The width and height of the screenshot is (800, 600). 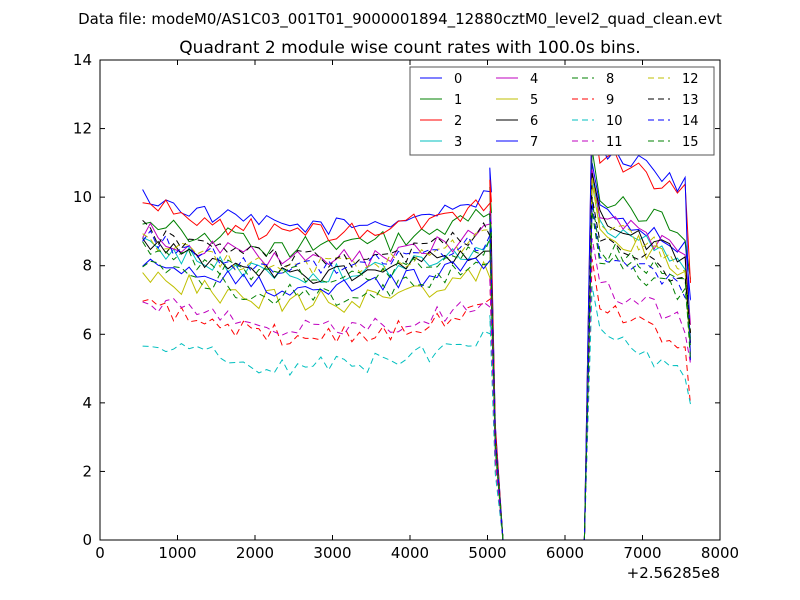 I want to click on x-tick-label: 5000, so click(x=487, y=553).